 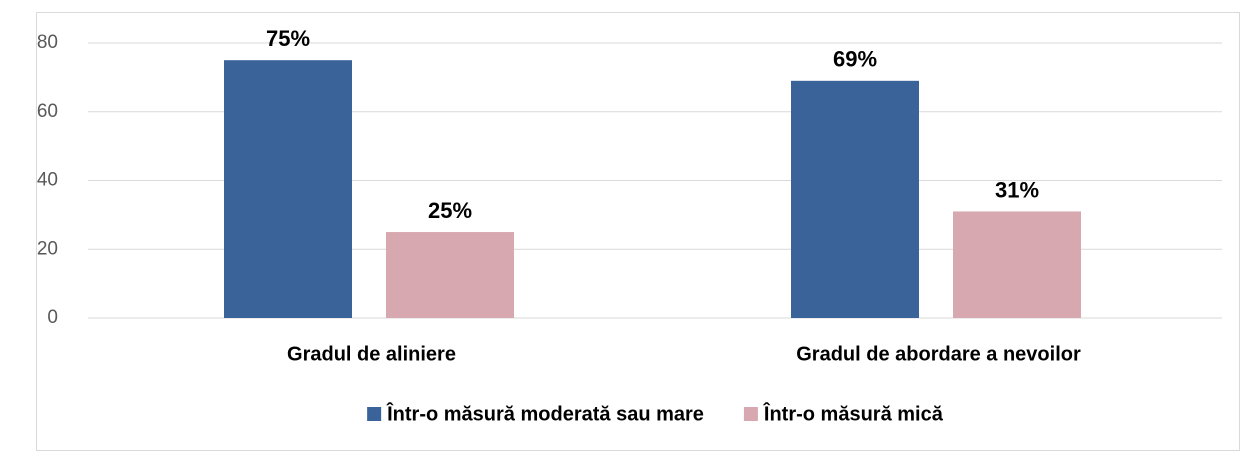 I want to click on legend-label: Într-o măsură moderată sau mare, so click(x=545, y=413).